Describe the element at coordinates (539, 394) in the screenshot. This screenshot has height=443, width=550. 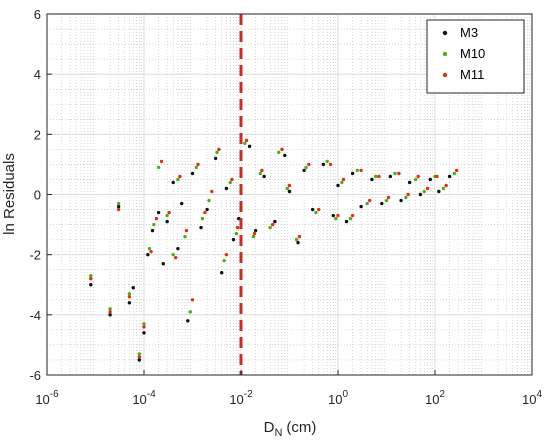
I see `x-tick-exponent: 4` at that location.